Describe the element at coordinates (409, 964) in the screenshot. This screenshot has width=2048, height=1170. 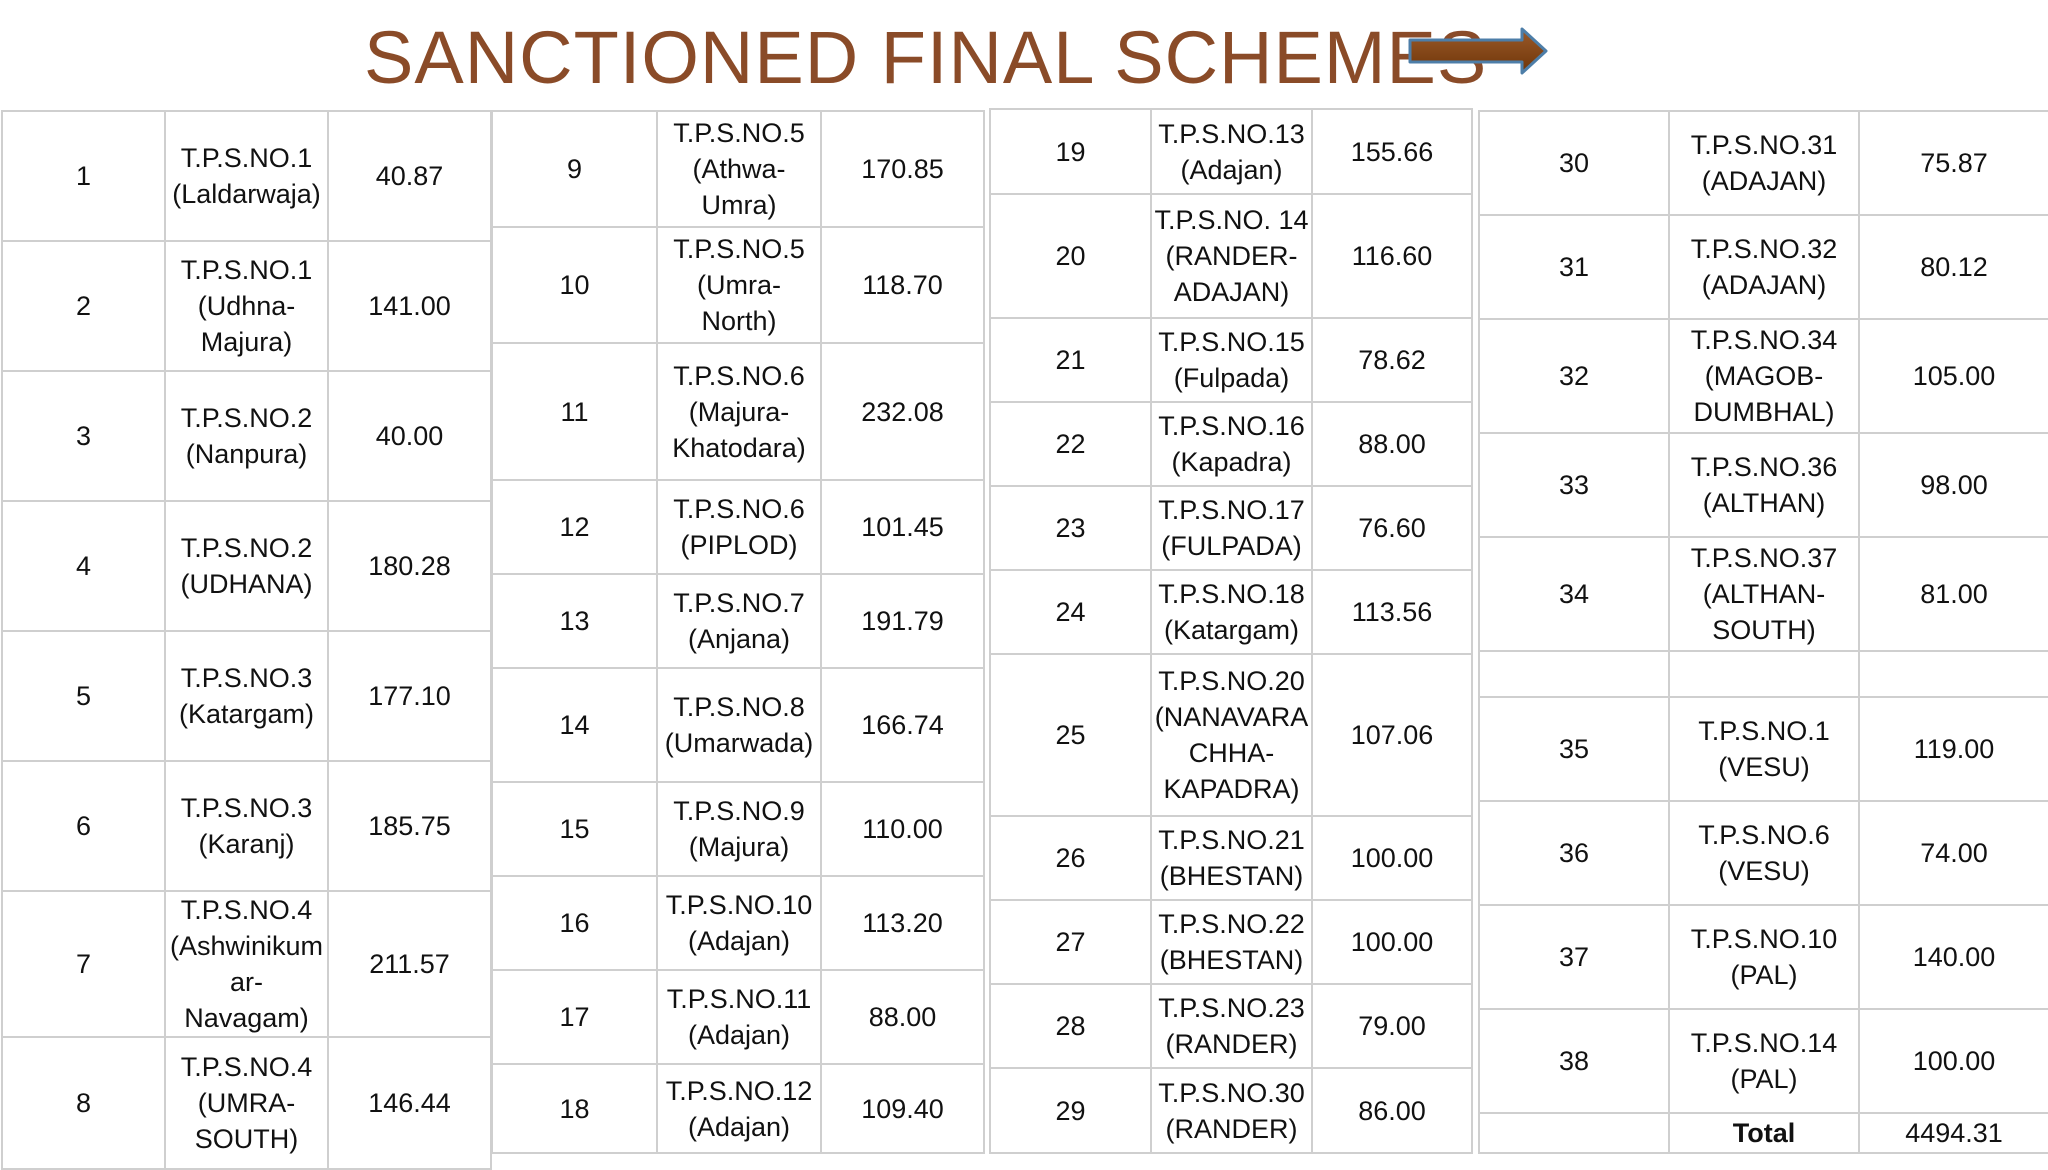
I see `scheme-area: 211.57` at that location.